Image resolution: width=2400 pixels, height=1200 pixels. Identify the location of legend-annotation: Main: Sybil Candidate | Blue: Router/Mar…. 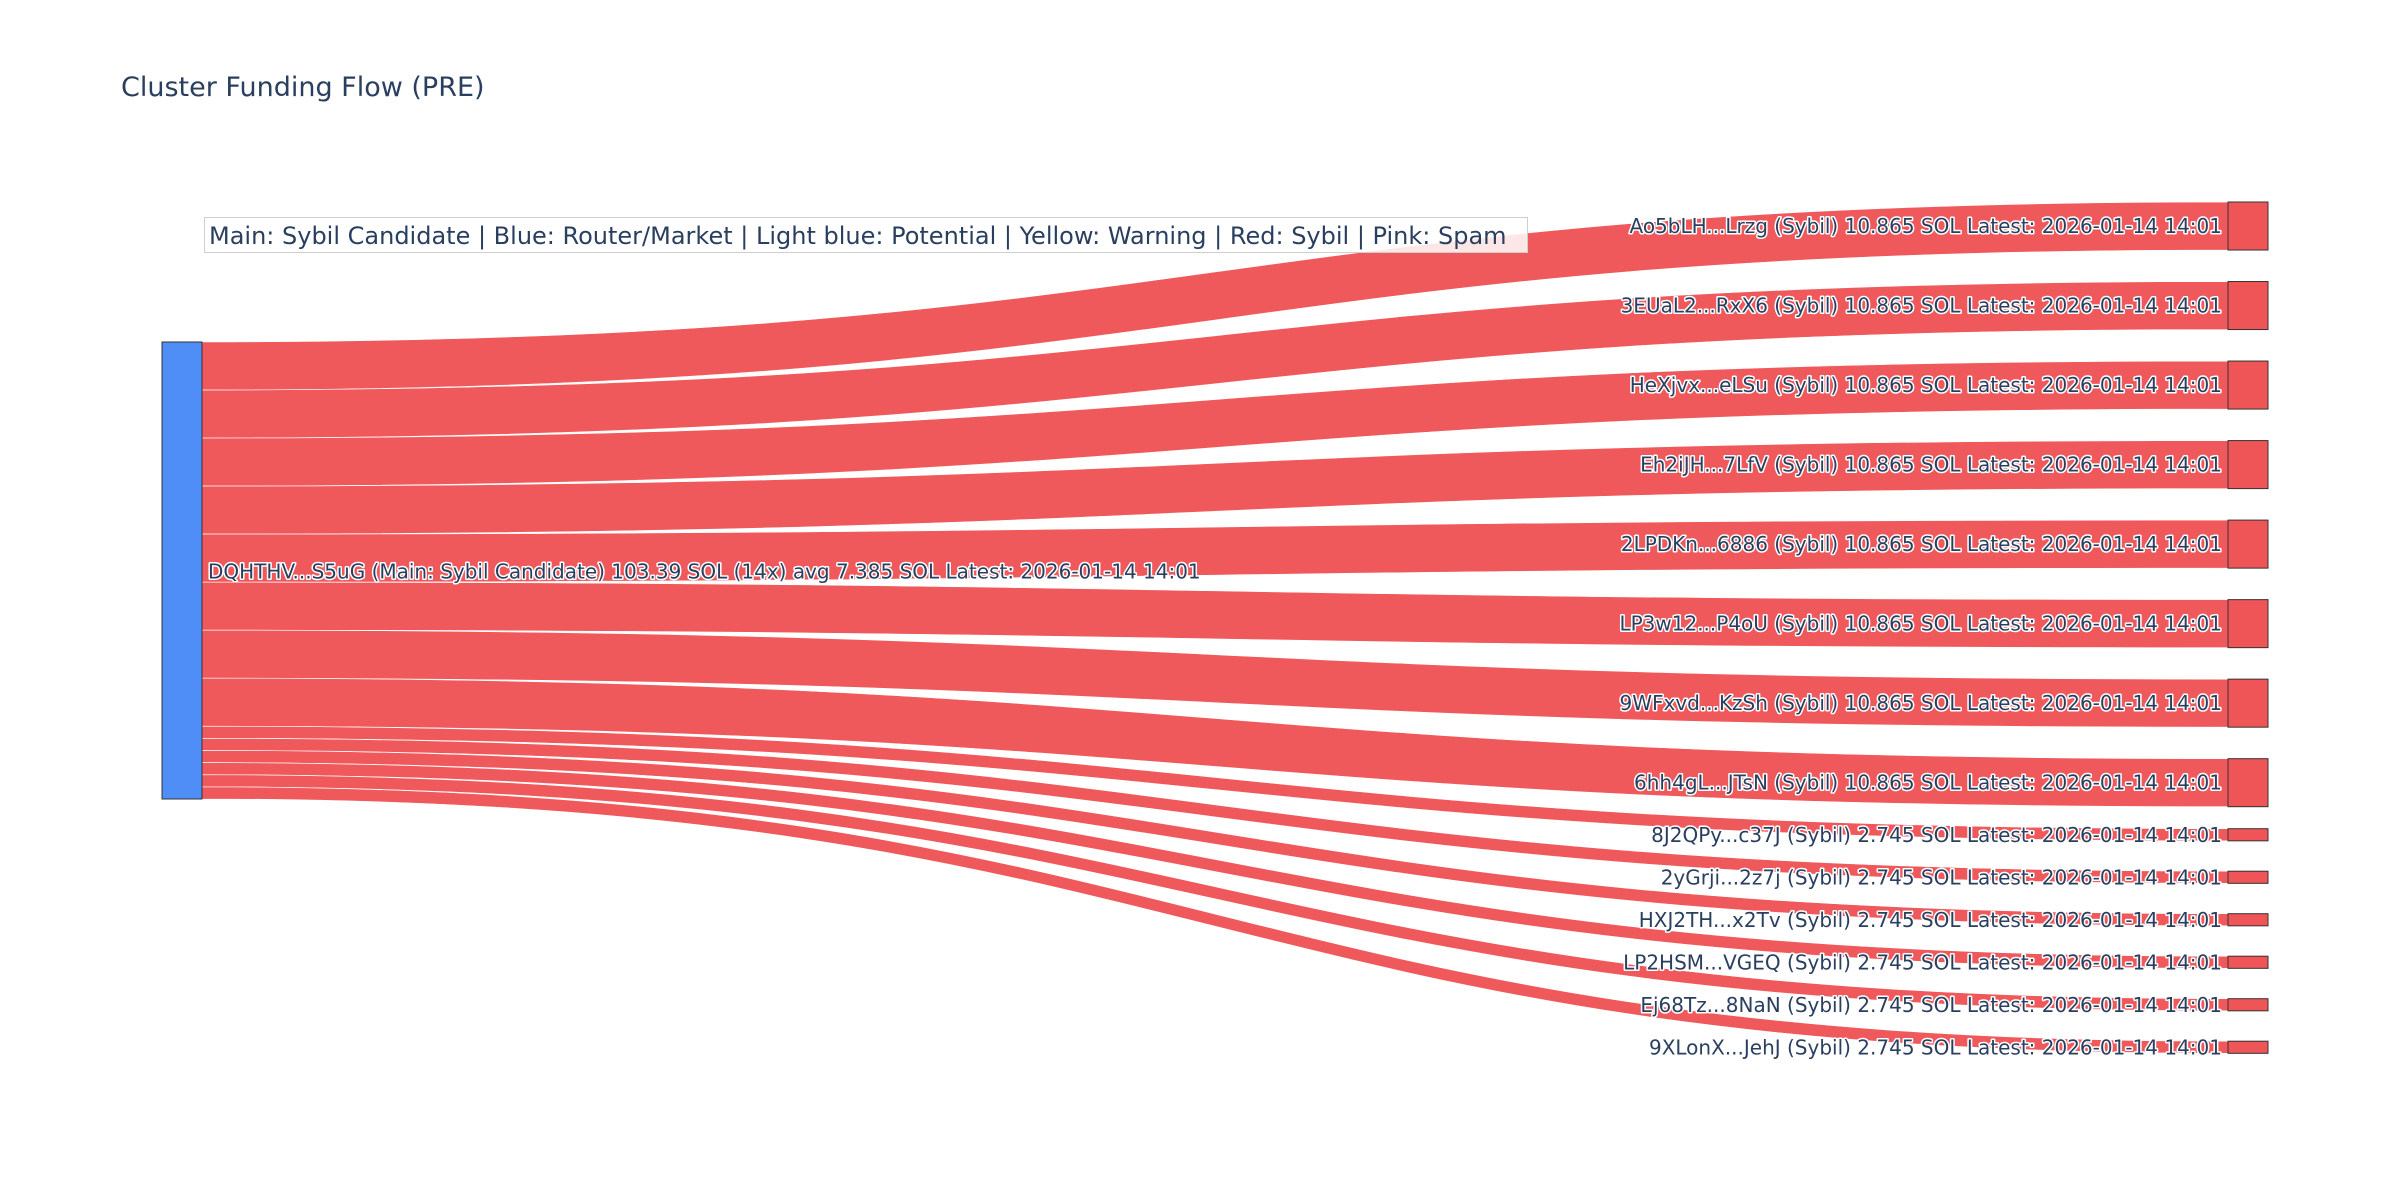
(866, 235).